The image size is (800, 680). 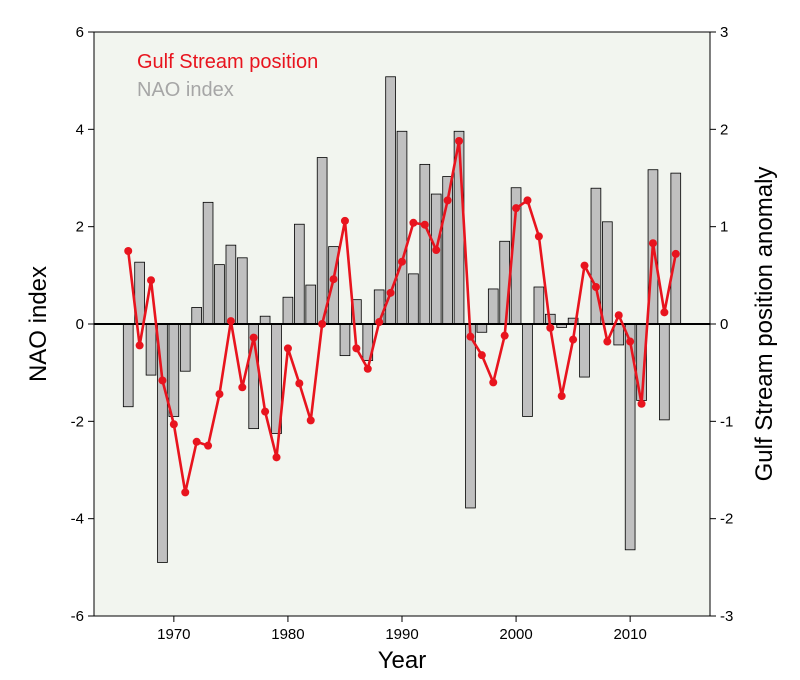 I want to click on left-axis: -6 -4 -2 0 2 4 6, so click(x=82, y=324).